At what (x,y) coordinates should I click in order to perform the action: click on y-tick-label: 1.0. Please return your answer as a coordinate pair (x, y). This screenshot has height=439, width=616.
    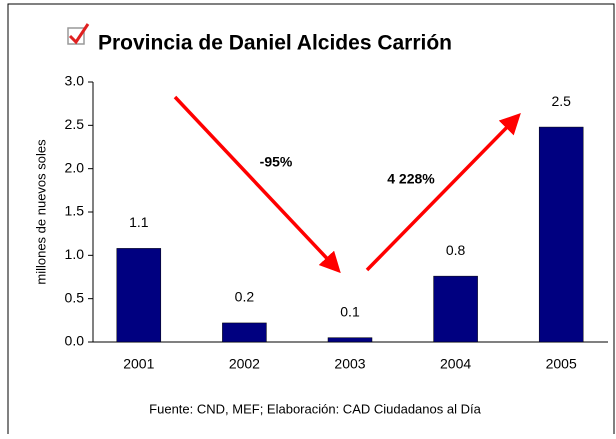
    Looking at the image, I should click on (75, 254).